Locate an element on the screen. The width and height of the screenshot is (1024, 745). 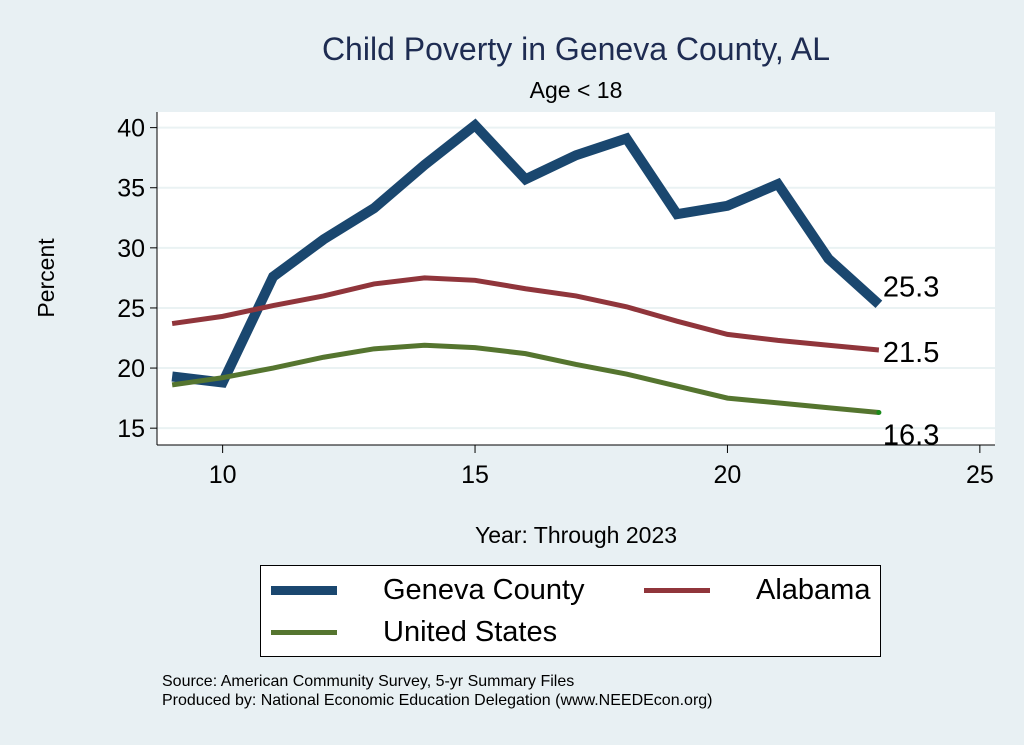
end-label: 16.3 is located at coordinates (911, 436).